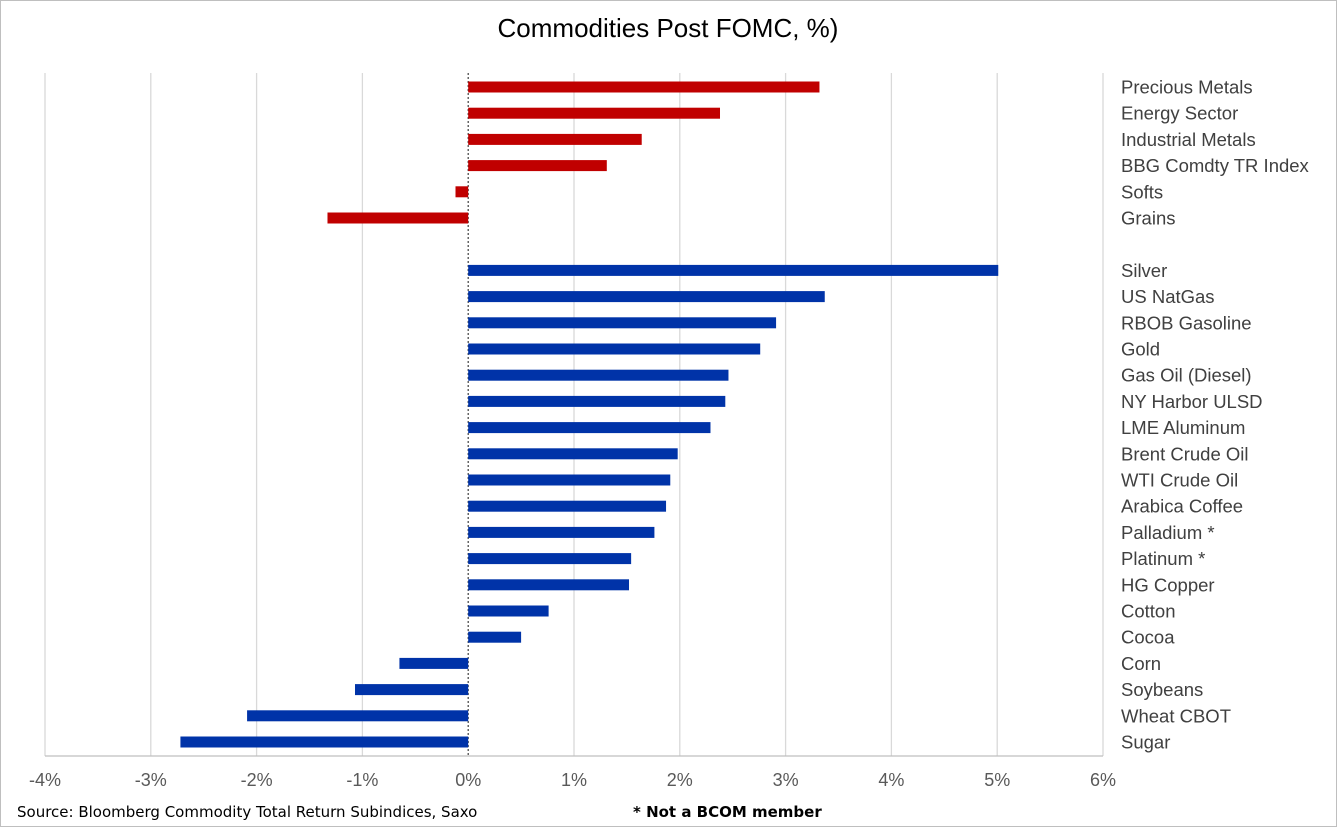 The image size is (1337, 827). What do you see at coordinates (1192, 401) in the screenshot?
I see `category-label: NY Harbor ULSD` at bounding box center [1192, 401].